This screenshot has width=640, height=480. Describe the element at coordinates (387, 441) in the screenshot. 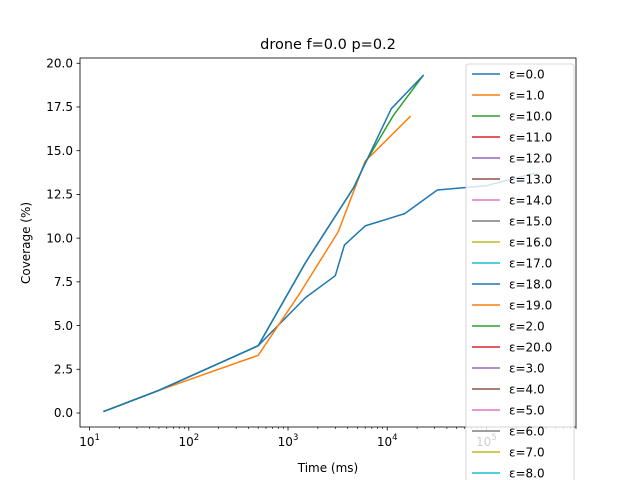

I see `x-tick-label: 10⁴` at that location.